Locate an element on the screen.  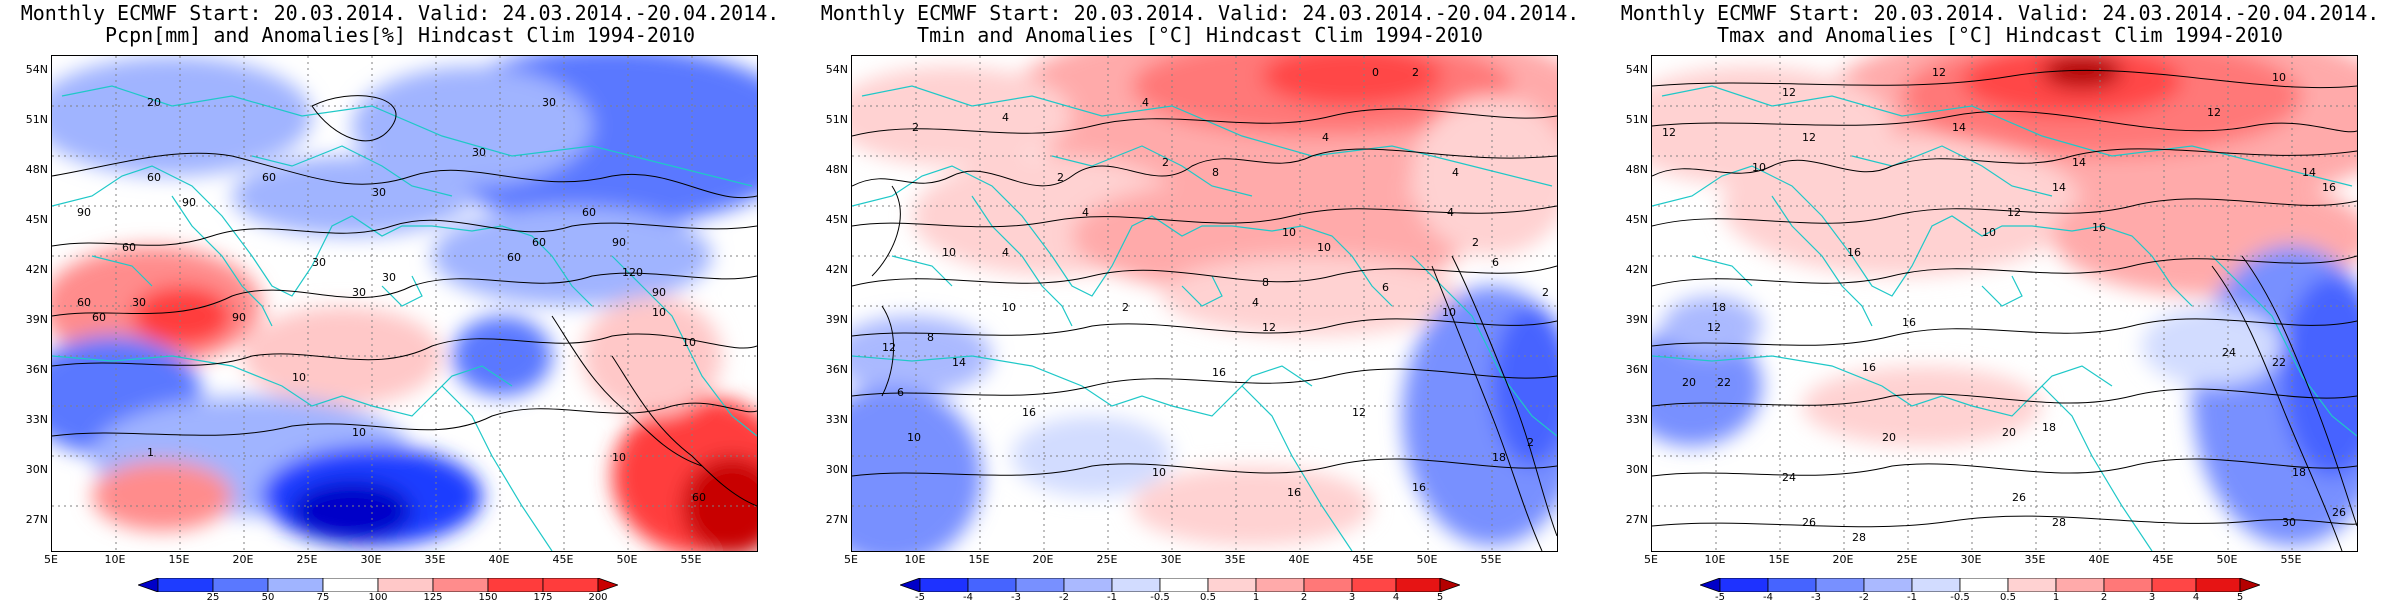
colorbar-tick: 3 is located at coordinates (1352, 597).